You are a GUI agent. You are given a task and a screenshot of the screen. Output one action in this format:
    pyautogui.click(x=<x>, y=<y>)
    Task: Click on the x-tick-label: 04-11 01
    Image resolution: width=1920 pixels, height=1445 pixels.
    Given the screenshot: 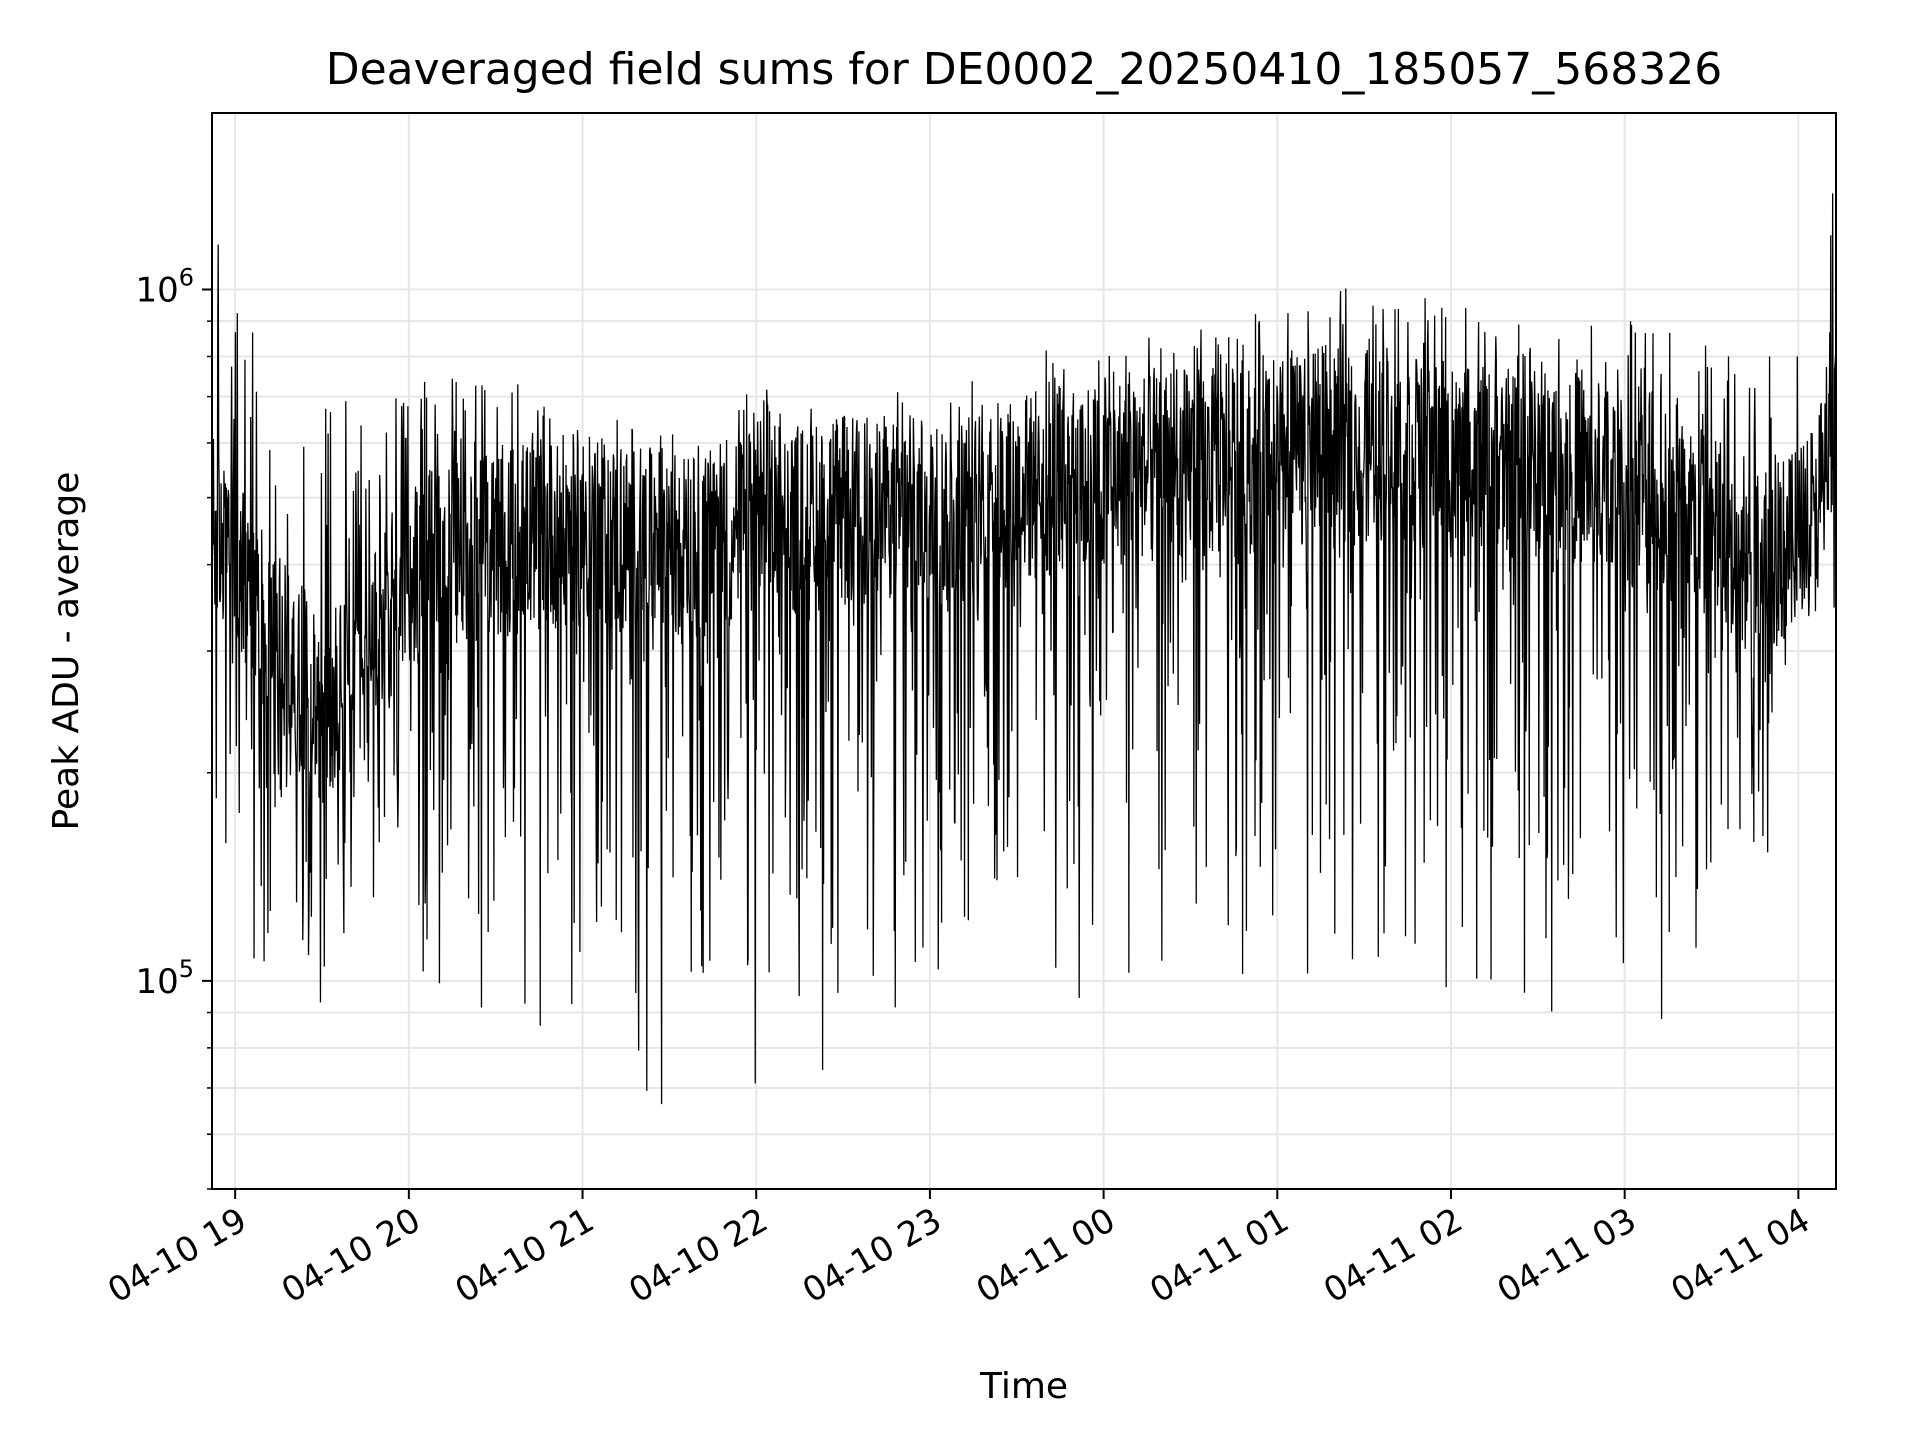 What is the action you would take?
    pyautogui.click(x=1219, y=1255)
    